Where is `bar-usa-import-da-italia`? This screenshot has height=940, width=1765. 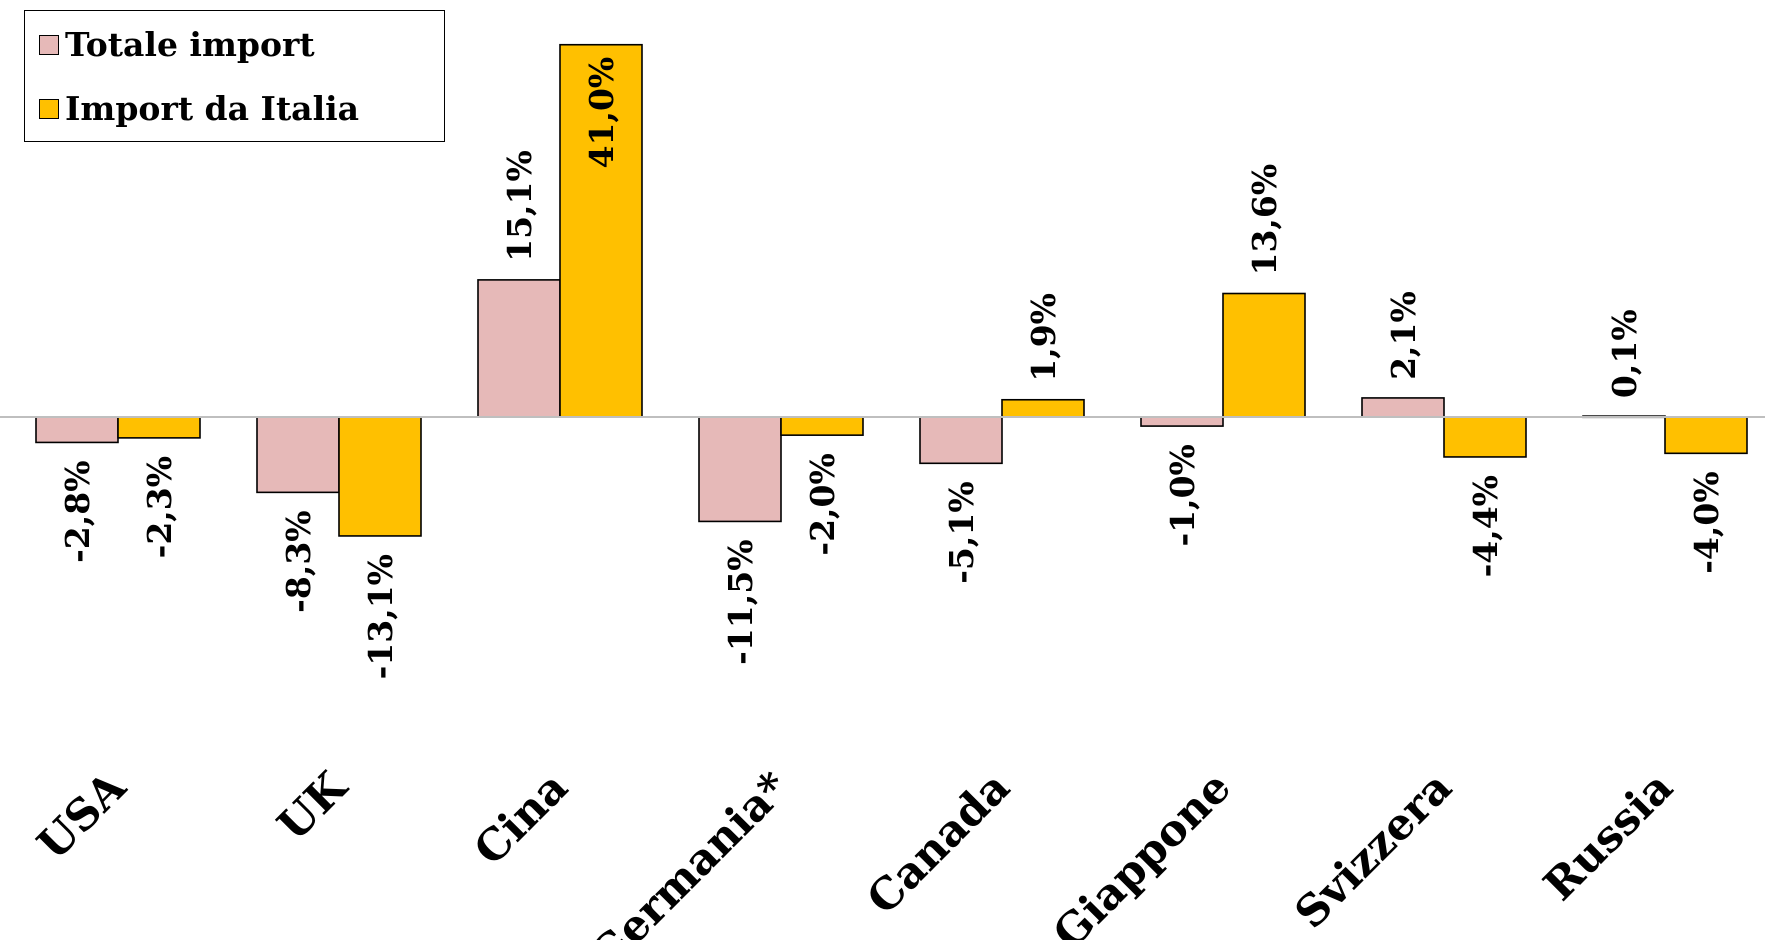 bar-usa-import-da-italia is located at coordinates (159, 427).